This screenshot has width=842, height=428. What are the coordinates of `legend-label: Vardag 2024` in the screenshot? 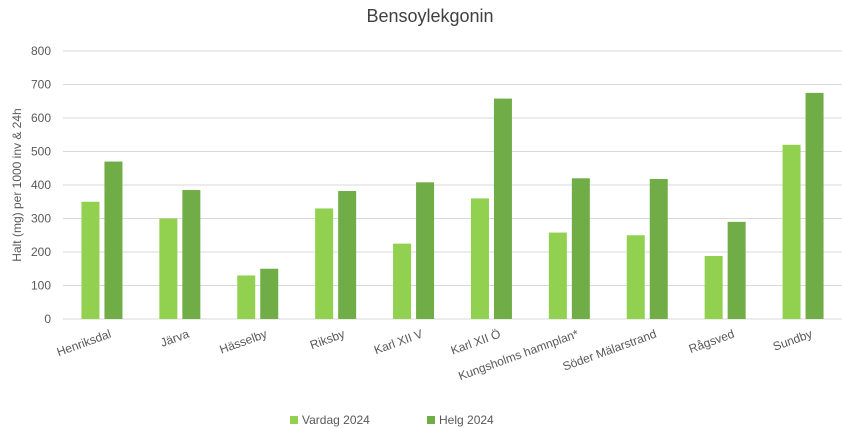 It's located at (336, 420).